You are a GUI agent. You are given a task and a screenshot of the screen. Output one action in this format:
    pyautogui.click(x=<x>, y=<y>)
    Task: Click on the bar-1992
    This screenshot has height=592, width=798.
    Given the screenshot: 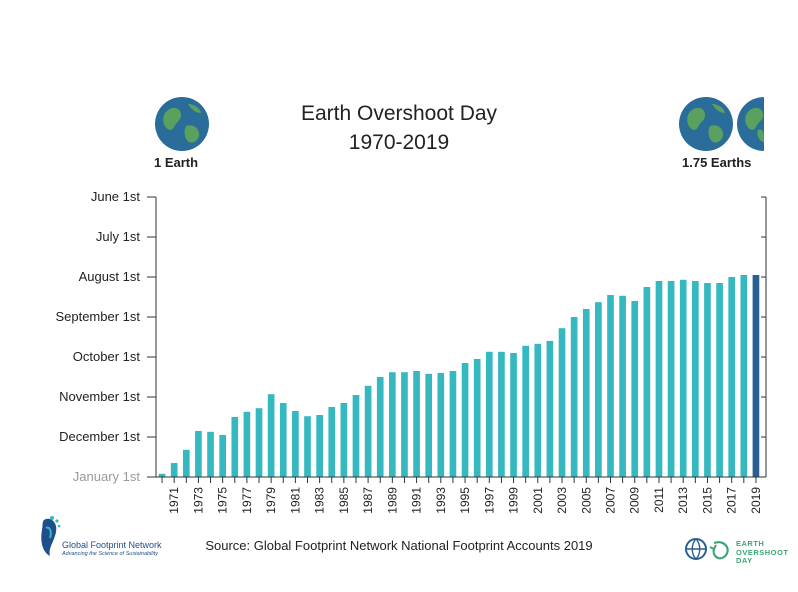 What is the action you would take?
    pyautogui.click(x=429, y=425)
    